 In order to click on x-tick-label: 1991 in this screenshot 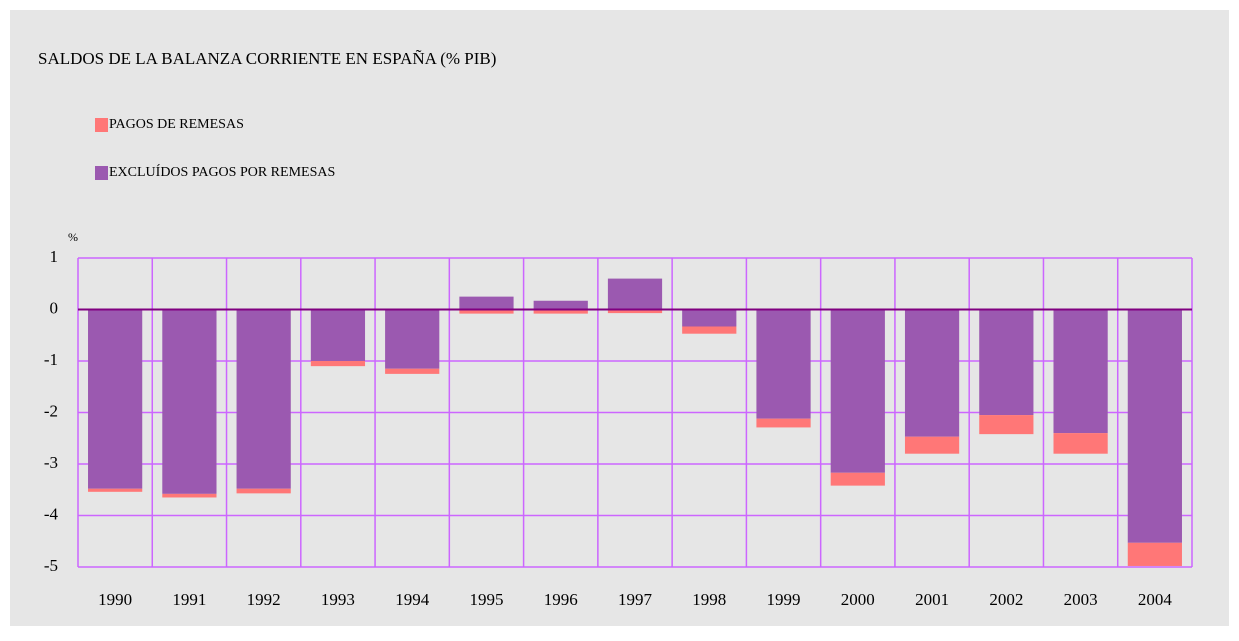, I will do `click(189, 599)`.